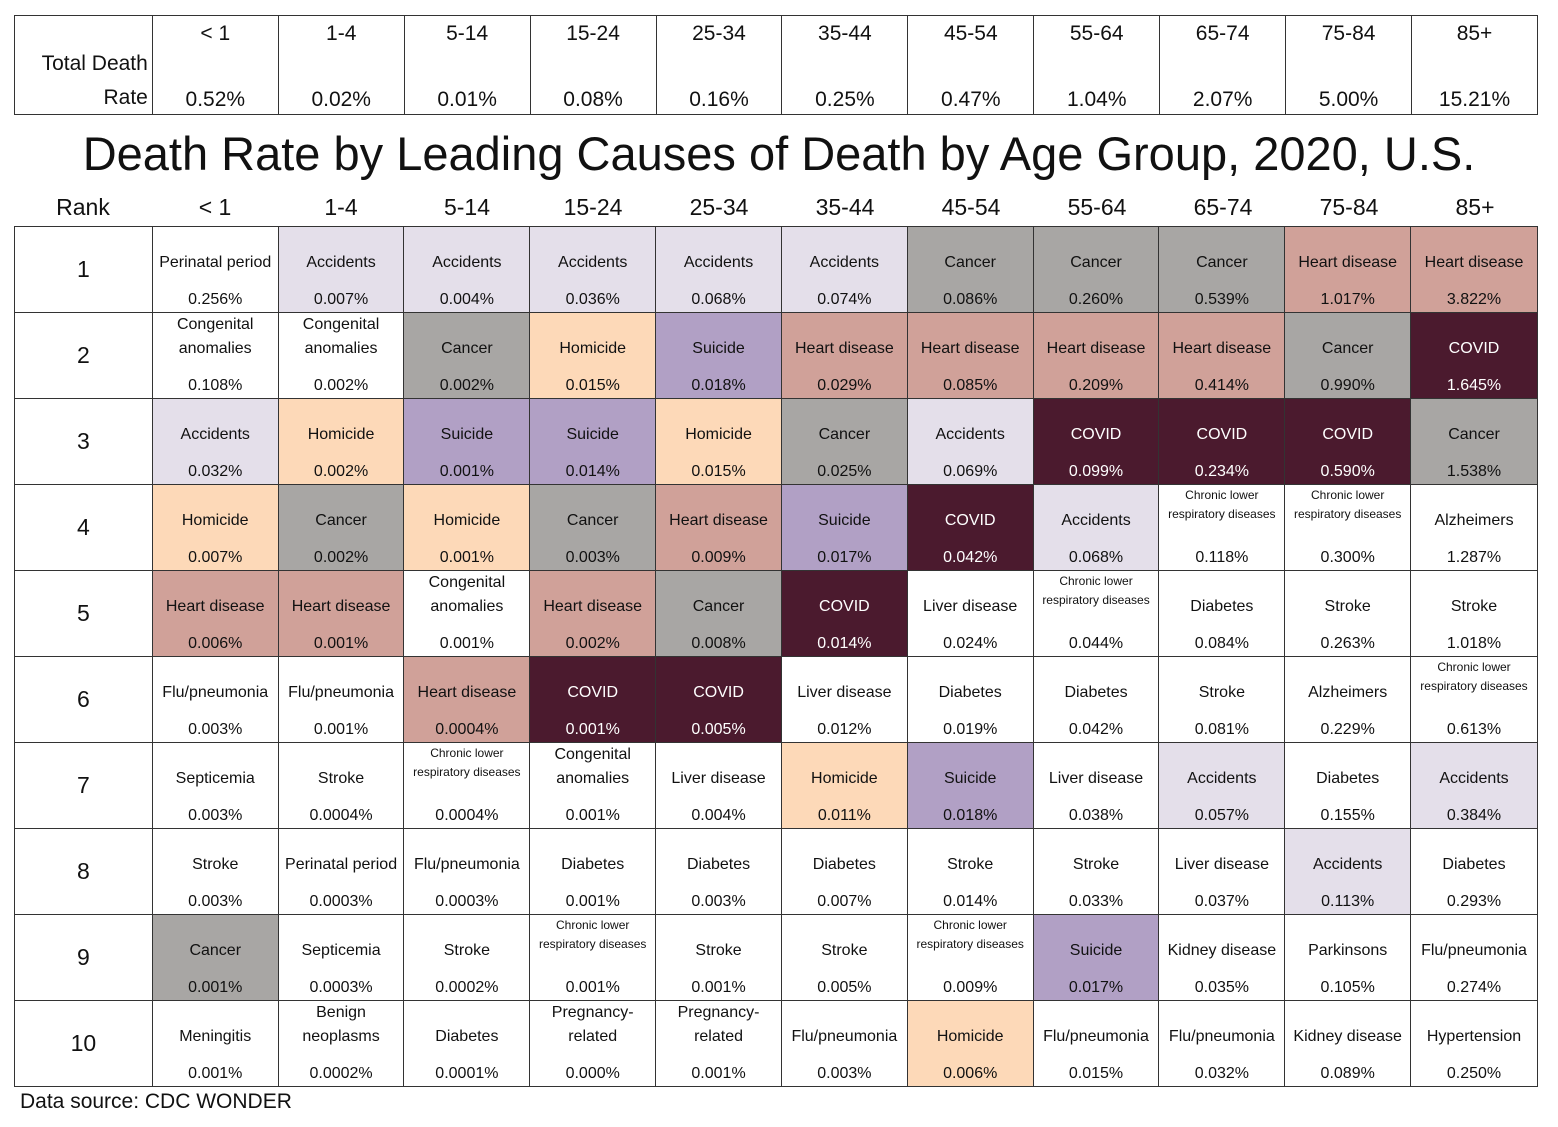 The height and width of the screenshot is (1127, 1558). Describe the element at coordinates (84, 1043) in the screenshot. I see `rank-label: 10` at that location.